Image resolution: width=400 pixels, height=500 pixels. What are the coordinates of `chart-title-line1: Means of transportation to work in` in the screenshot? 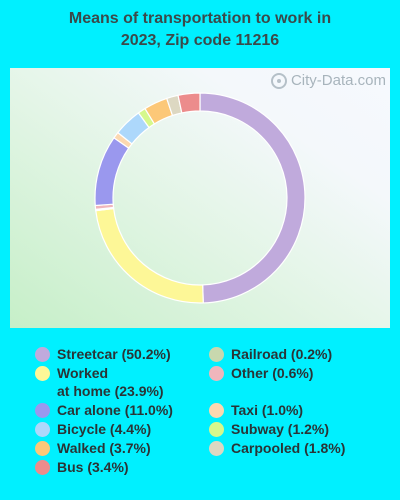 It's located at (200, 18).